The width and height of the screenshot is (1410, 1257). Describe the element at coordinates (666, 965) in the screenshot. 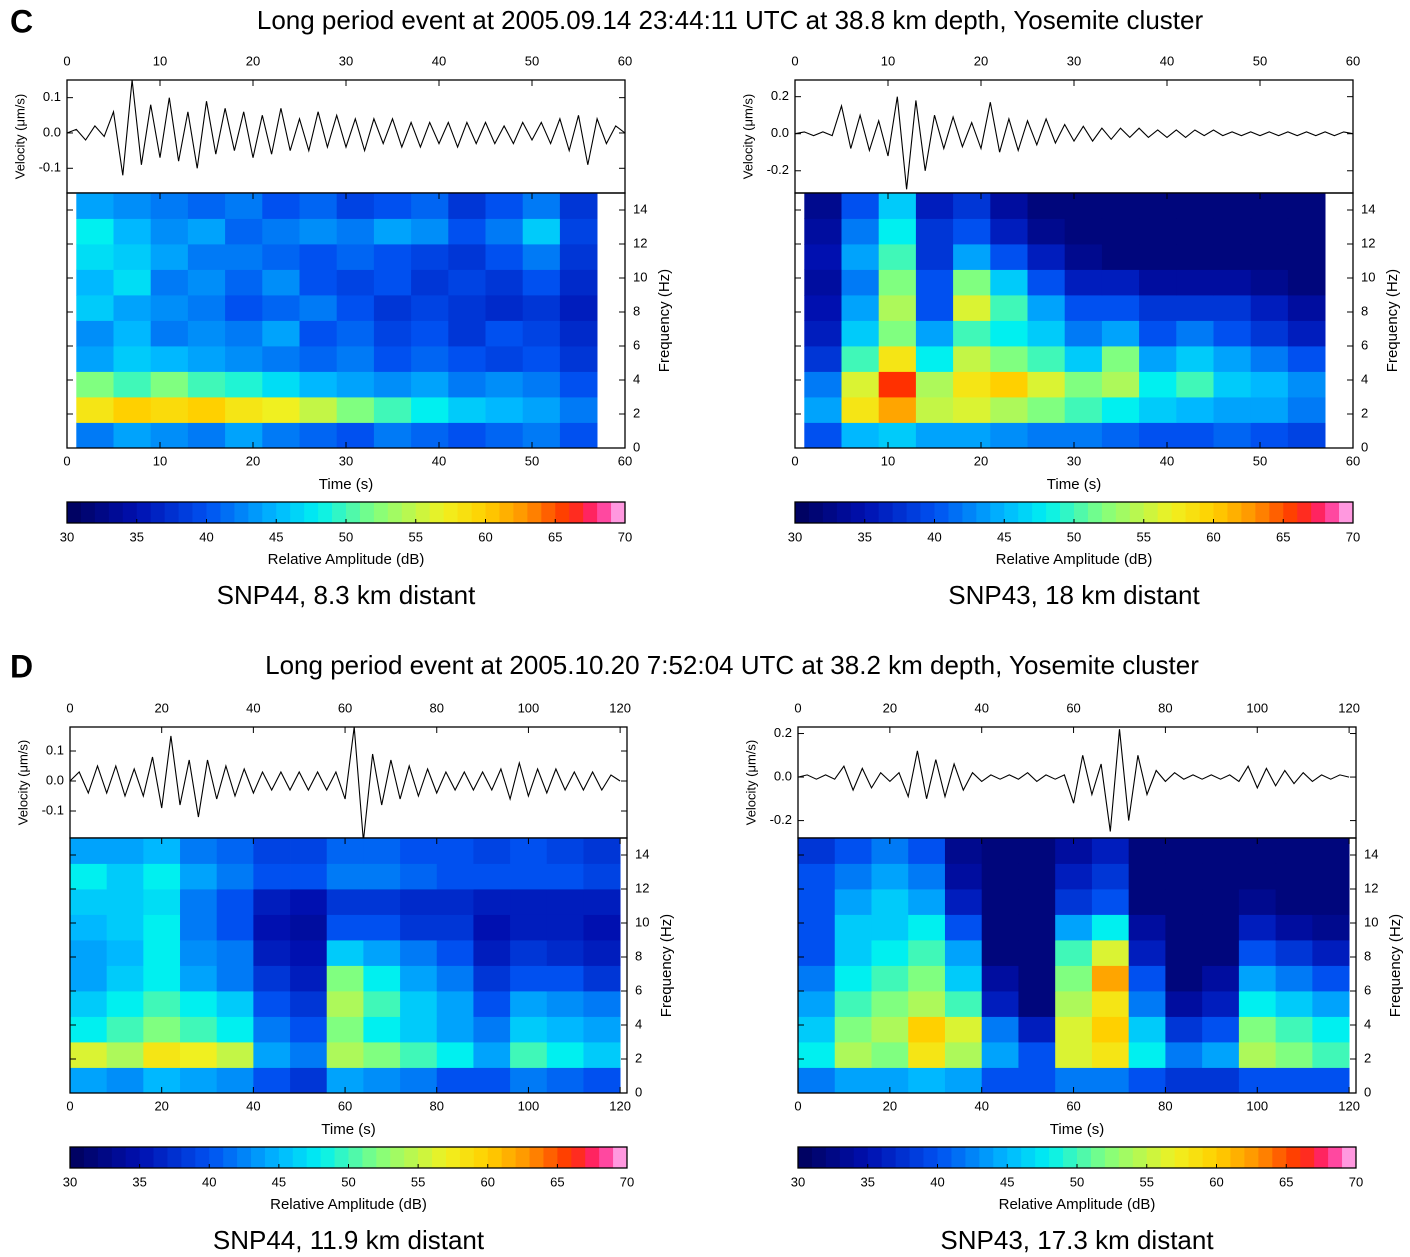

I see `y-axis-label: Frequency (Hz)` at that location.